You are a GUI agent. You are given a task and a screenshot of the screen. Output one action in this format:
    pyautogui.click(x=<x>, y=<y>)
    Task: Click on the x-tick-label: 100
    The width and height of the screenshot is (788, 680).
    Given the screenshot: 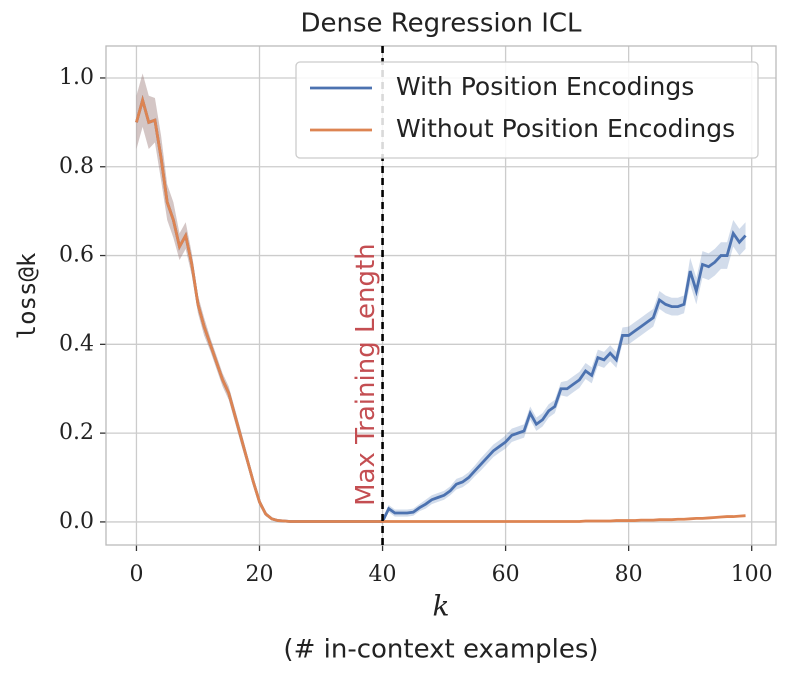 What is the action you would take?
    pyautogui.click(x=752, y=574)
    